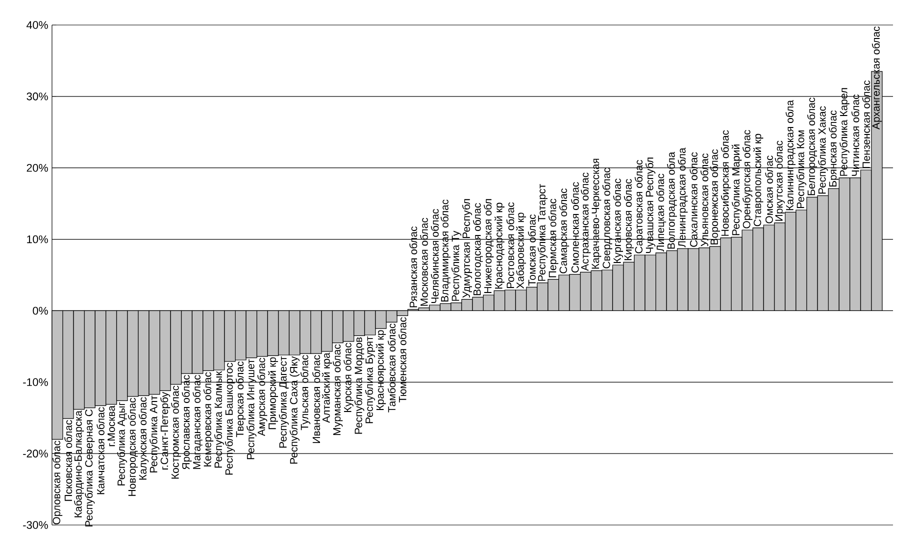  Describe the element at coordinates (89, 467) in the screenshot. I see `x-tick-label: Республика Северная С` at that location.